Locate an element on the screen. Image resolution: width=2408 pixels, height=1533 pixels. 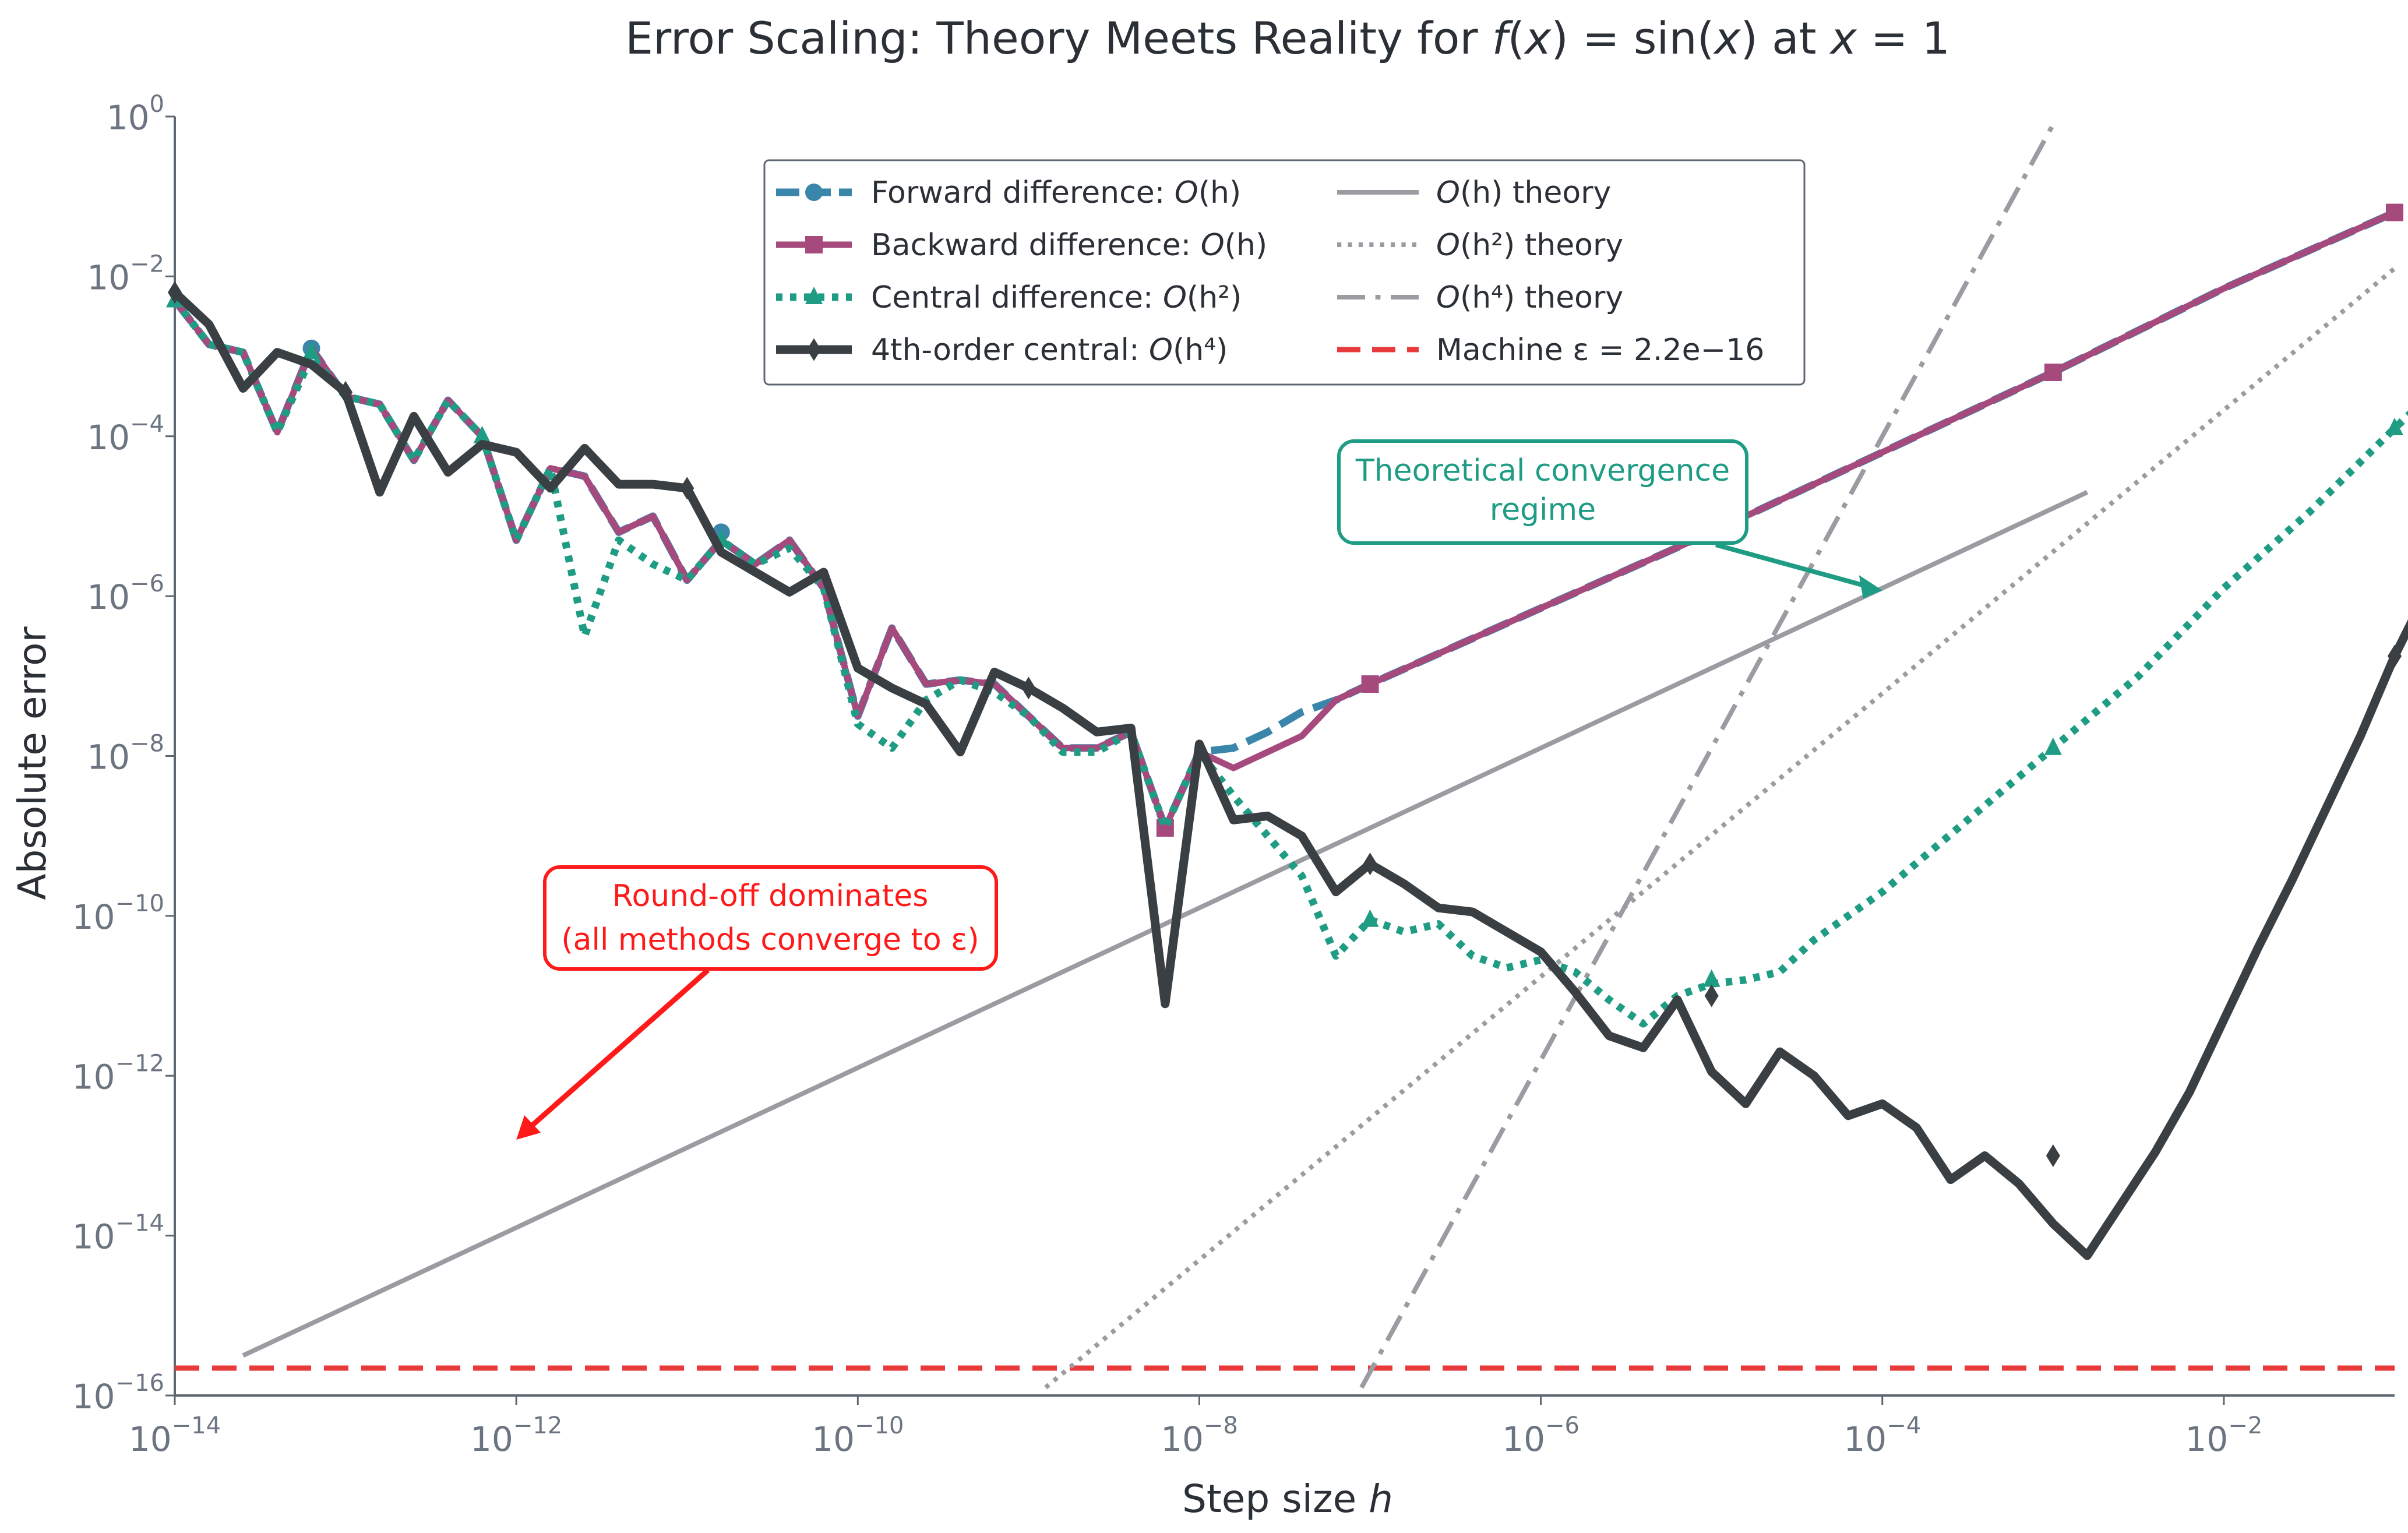
y-tick-label: 10⁻¹⁶ is located at coordinates (118, 1393).